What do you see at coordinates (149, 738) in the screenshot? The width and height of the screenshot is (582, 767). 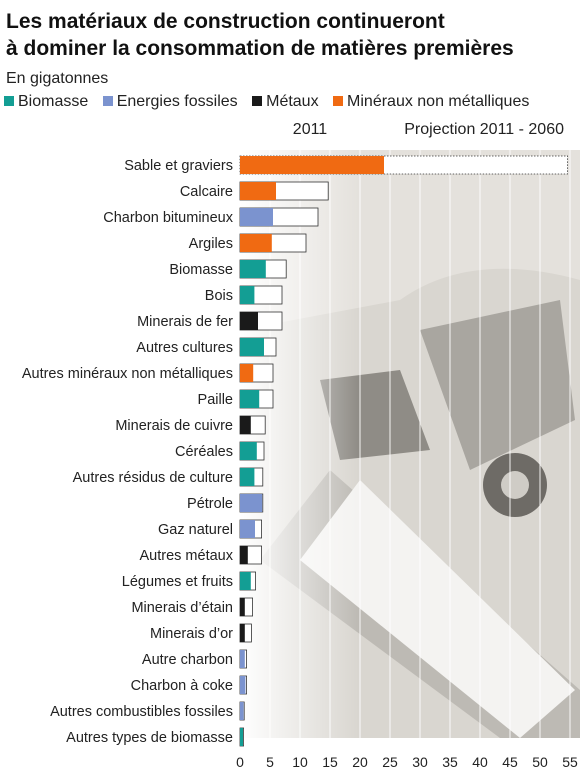 I see `category-label: Autres types de biomasse` at bounding box center [149, 738].